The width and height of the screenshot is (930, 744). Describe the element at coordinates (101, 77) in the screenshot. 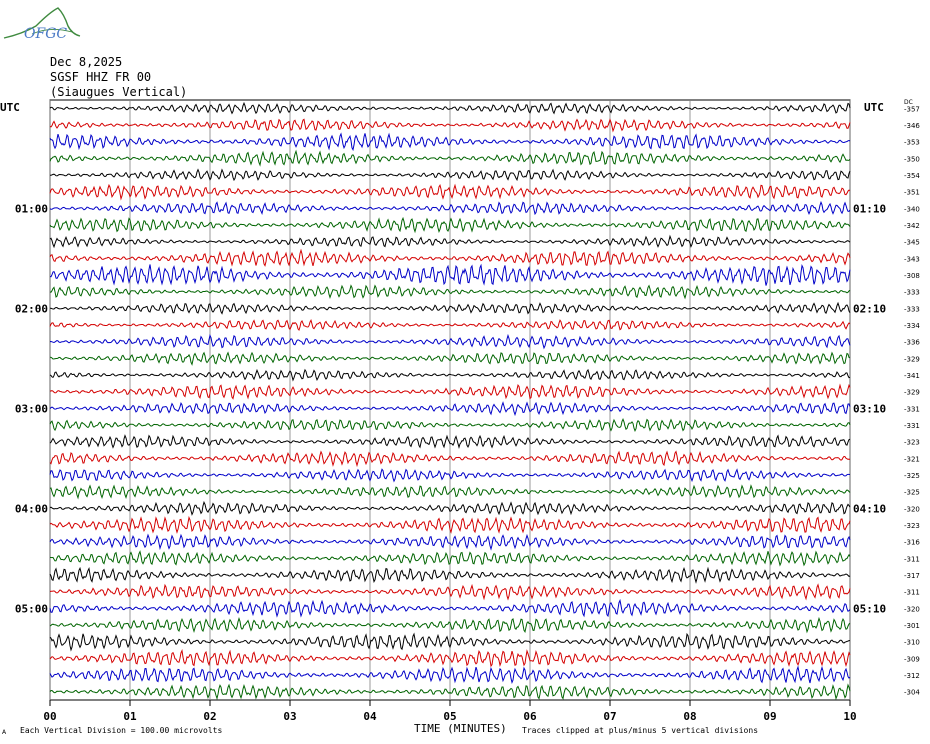

I see `header-station: SGSF HHZ FR 00` at that location.